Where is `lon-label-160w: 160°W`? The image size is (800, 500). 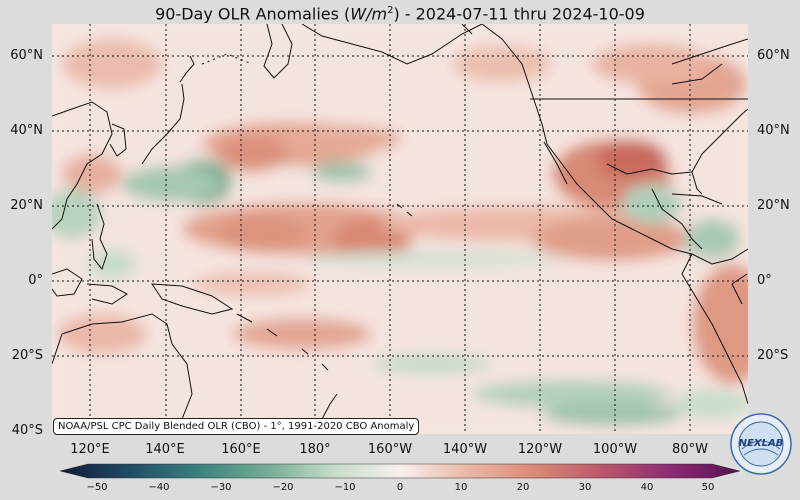 lon-label-160w: 160°W is located at coordinates (390, 449).